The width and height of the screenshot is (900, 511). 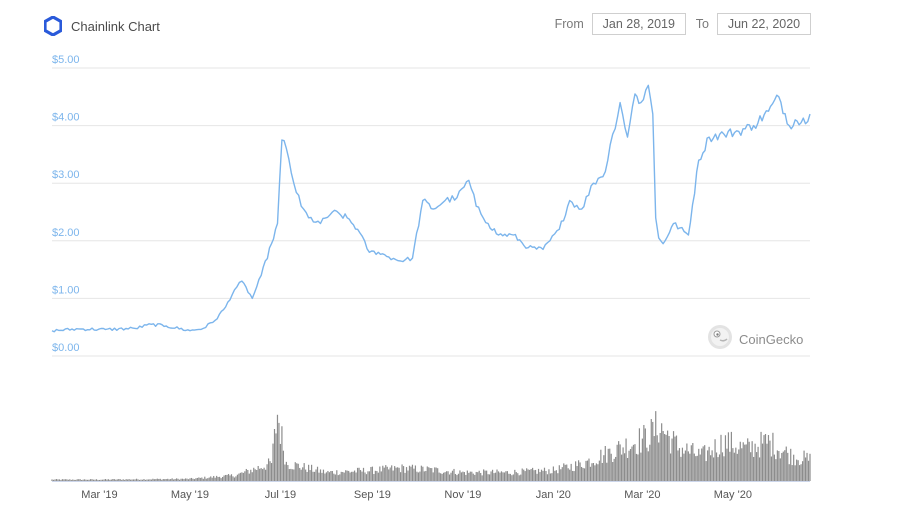 What do you see at coordinates (102, 26) in the screenshot?
I see `chart-brand: Chainlink Chart` at bounding box center [102, 26].